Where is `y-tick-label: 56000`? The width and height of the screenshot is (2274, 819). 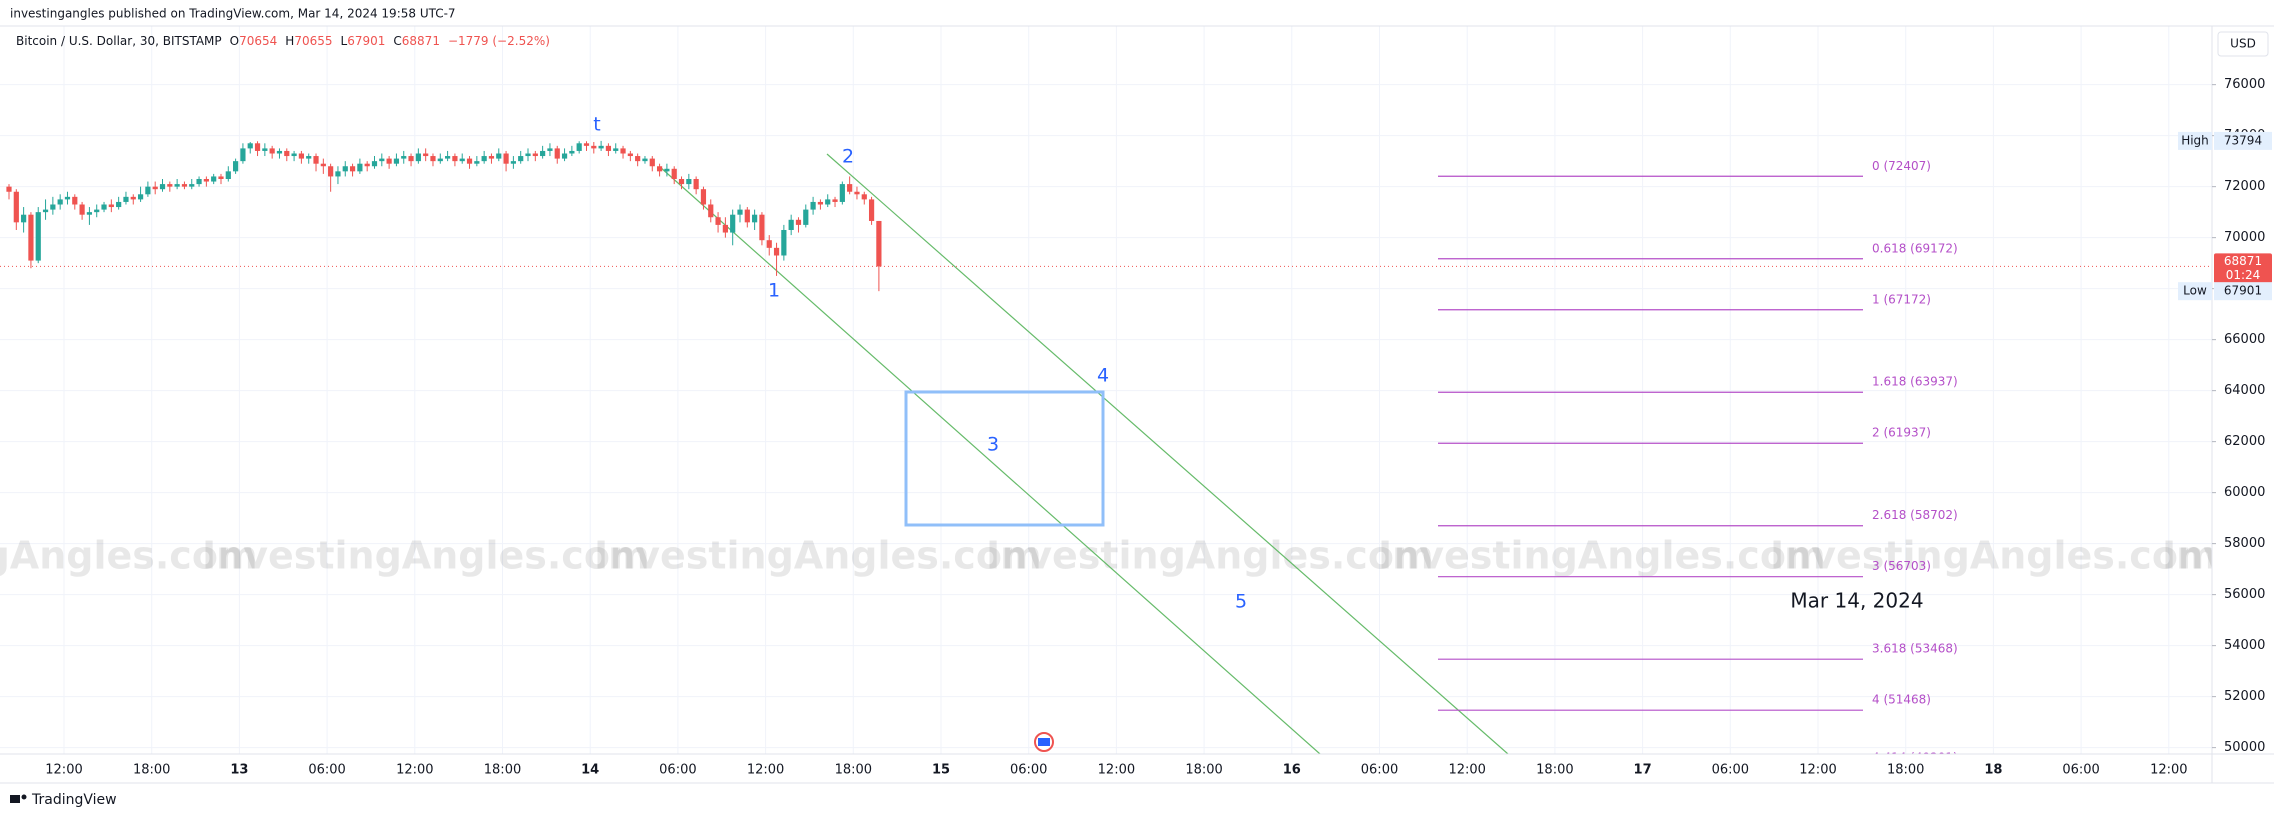
y-tick-label: 56000 is located at coordinates (2244, 594).